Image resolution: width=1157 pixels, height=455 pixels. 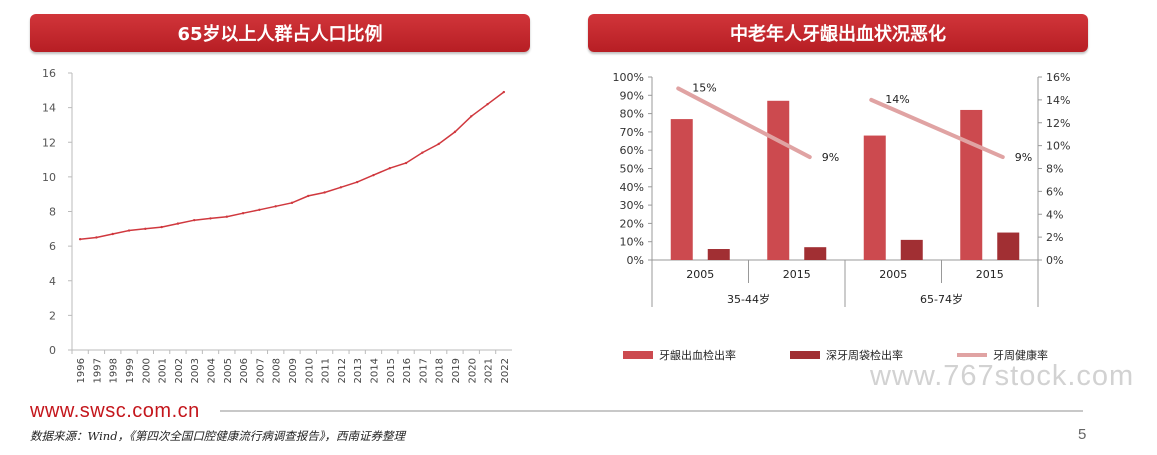 What do you see at coordinates (326, 370) in the screenshot?
I see `x-tick-label: 2011` at bounding box center [326, 370].